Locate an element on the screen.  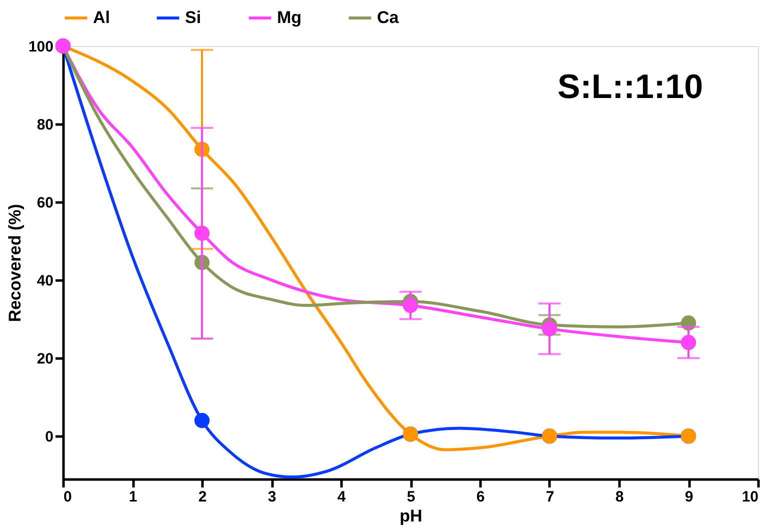
x-tick-label: 1 is located at coordinates (133, 497).